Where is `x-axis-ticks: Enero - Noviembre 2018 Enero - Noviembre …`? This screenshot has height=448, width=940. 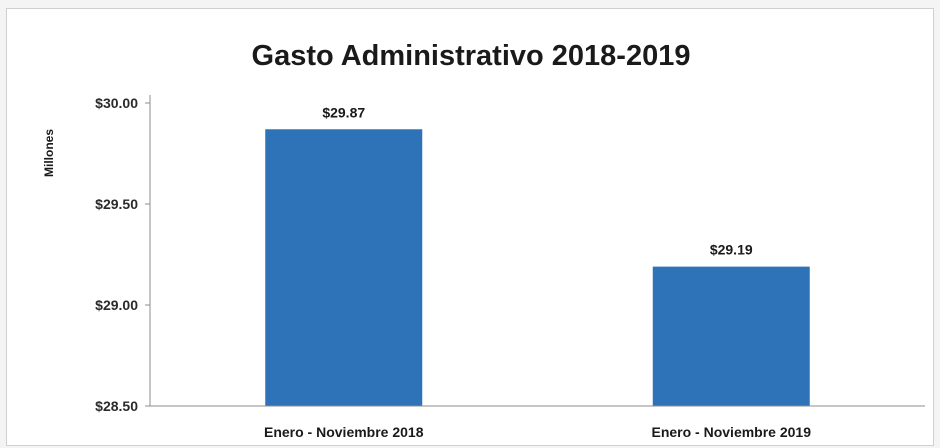 x-axis-ticks: Enero - Noviembre 2018 Enero - Noviembre … is located at coordinates (537, 432).